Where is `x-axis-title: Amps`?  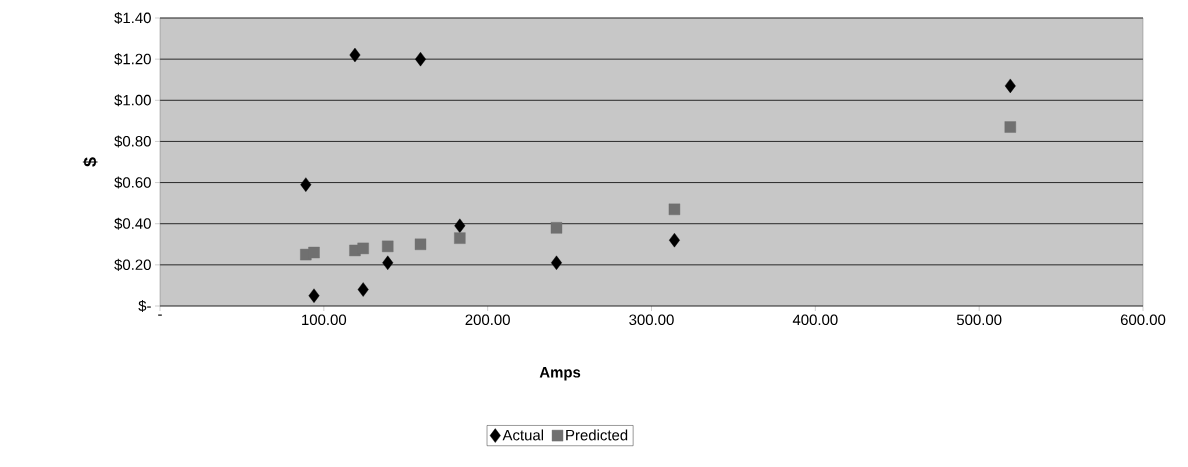
x-axis-title: Amps is located at coordinates (560, 374).